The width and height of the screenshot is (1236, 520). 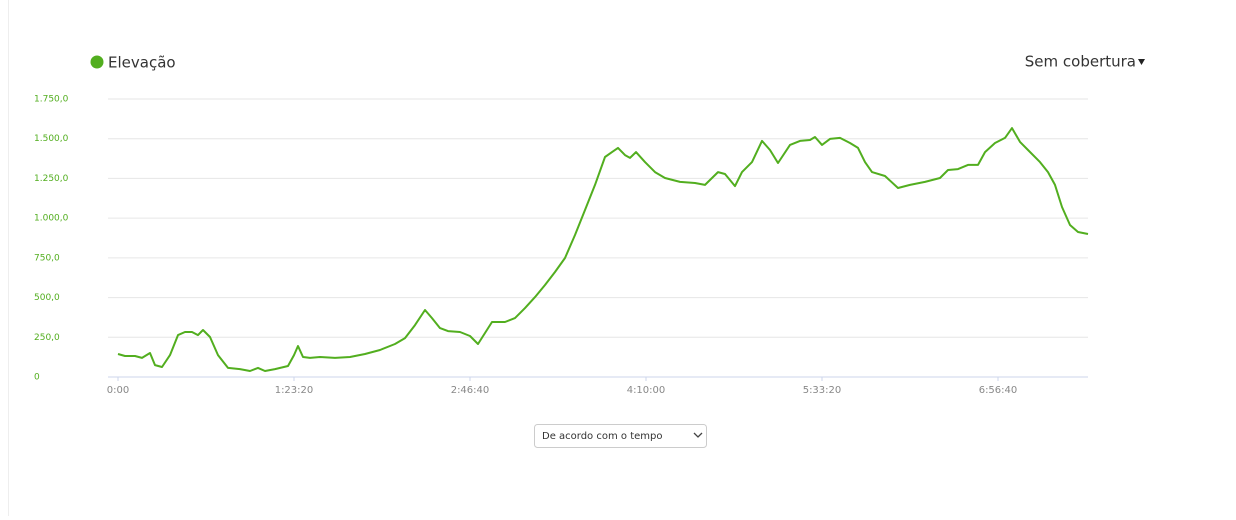 I want to click on y-tick-label: 500,0, so click(x=47, y=298).